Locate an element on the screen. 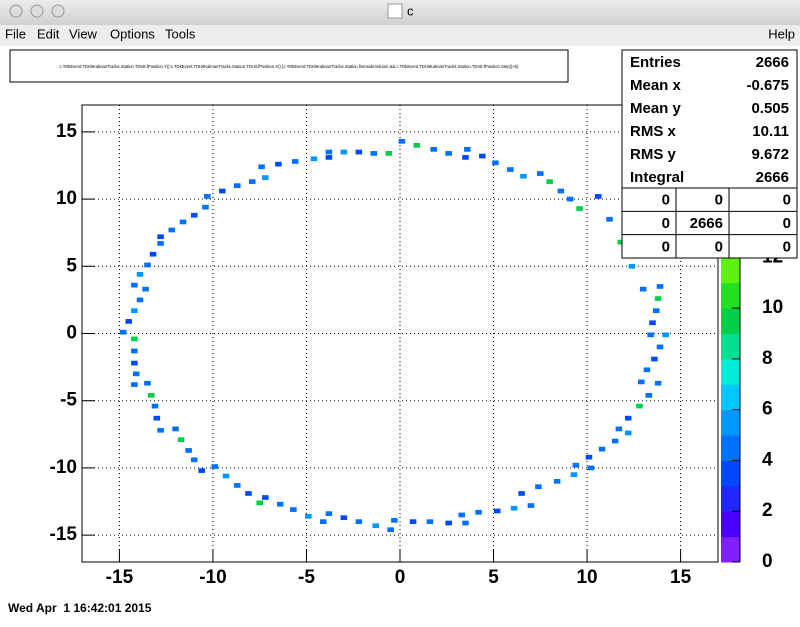 This screenshot has height=627, width=800. z-tick-label: 2 is located at coordinates (767, 510).